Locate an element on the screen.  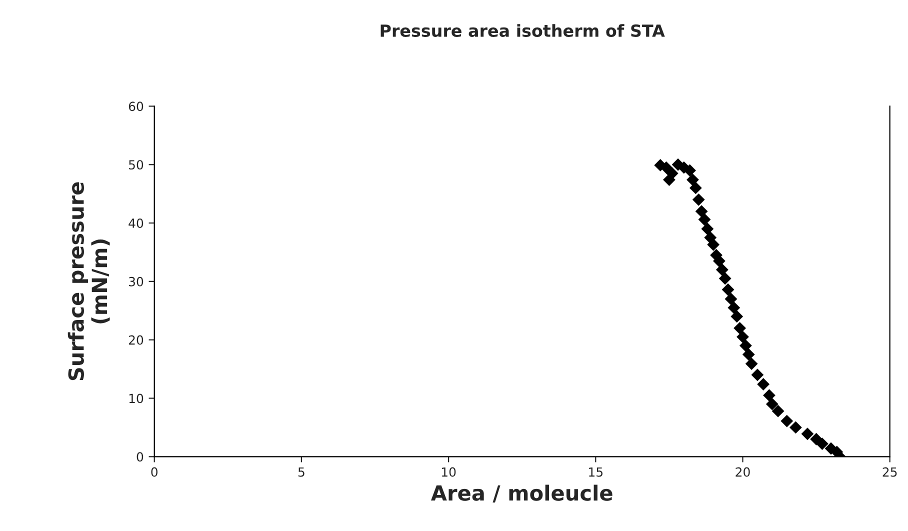
x-tick-label: 25 is located at coordinates (889, 472).